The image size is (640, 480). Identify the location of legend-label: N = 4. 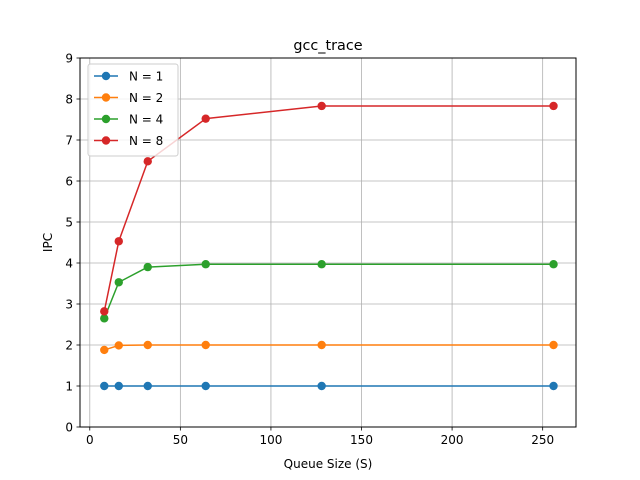
(146, 120).